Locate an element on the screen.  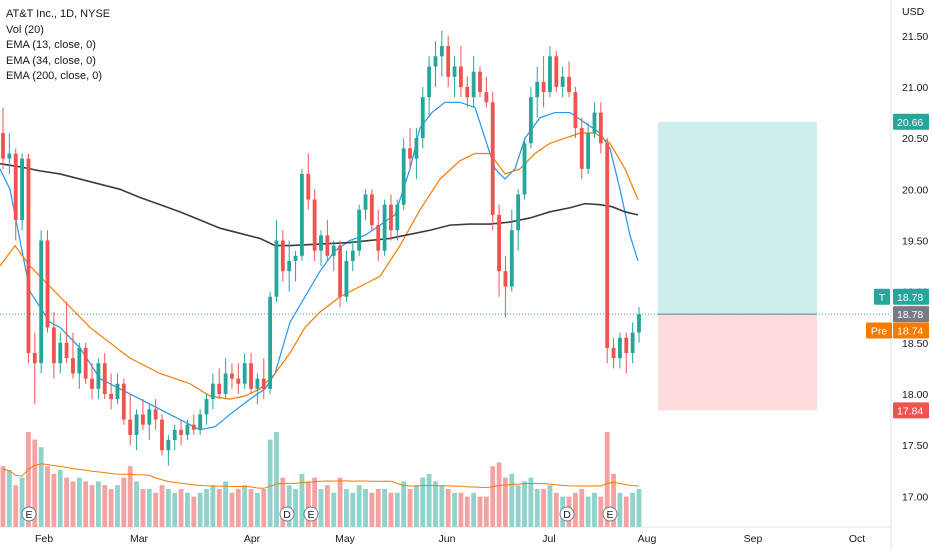
stop-zone is located at coordinates (737, 362).